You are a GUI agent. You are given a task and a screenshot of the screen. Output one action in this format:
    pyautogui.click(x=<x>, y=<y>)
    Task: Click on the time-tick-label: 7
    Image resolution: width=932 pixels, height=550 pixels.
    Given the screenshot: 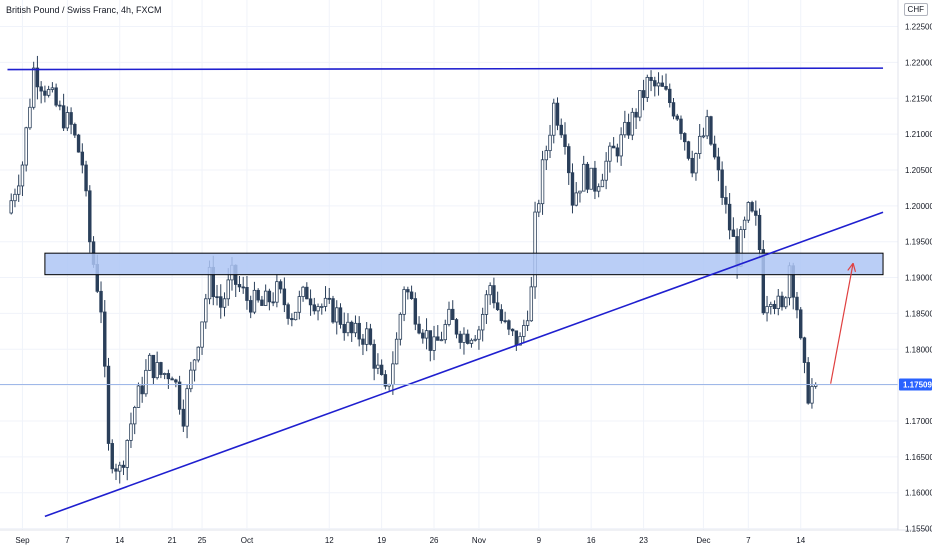 What is the action you would take?
    pyautogui.click(x=748, y=540)
    